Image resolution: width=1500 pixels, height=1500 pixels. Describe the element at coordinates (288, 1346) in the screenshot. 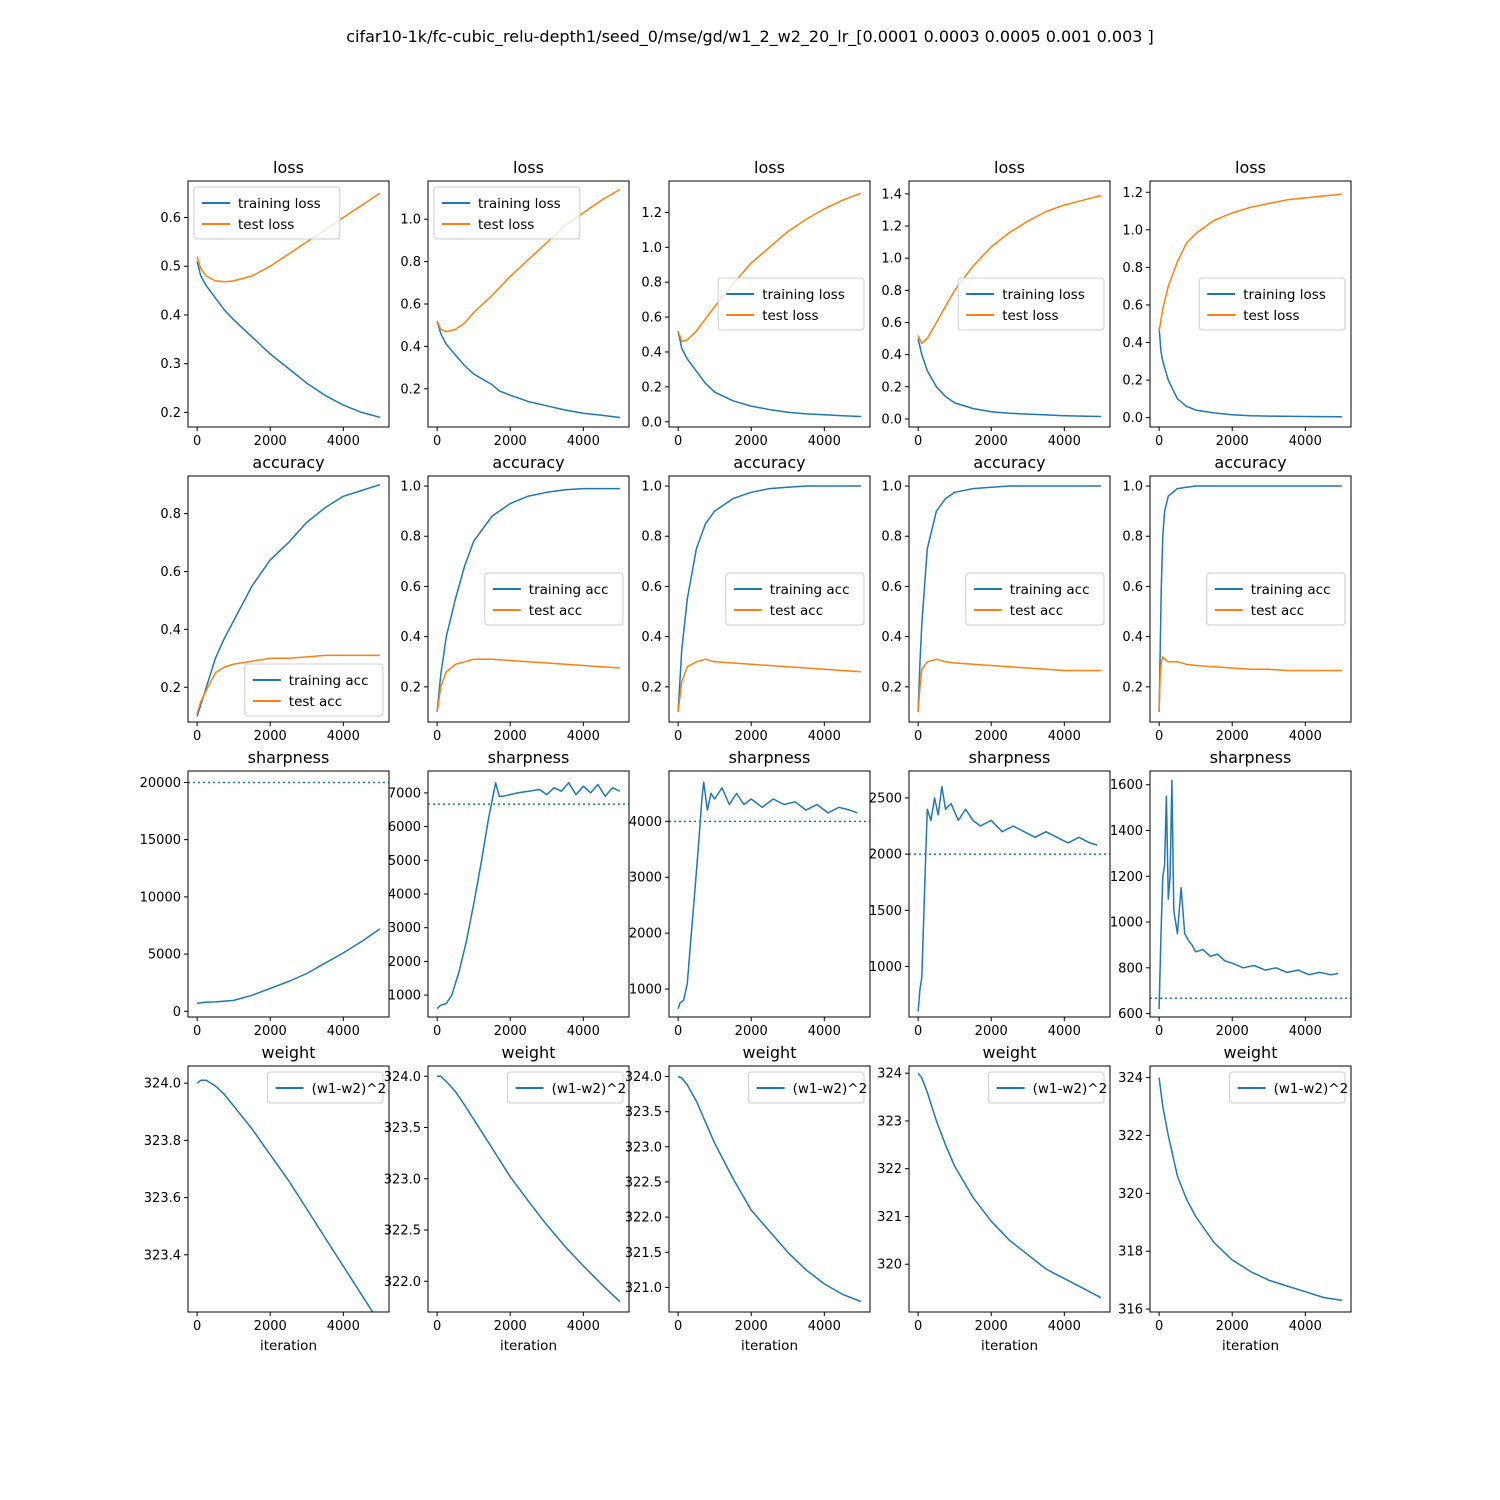

I see `x-axis-label: iteration` at that location.